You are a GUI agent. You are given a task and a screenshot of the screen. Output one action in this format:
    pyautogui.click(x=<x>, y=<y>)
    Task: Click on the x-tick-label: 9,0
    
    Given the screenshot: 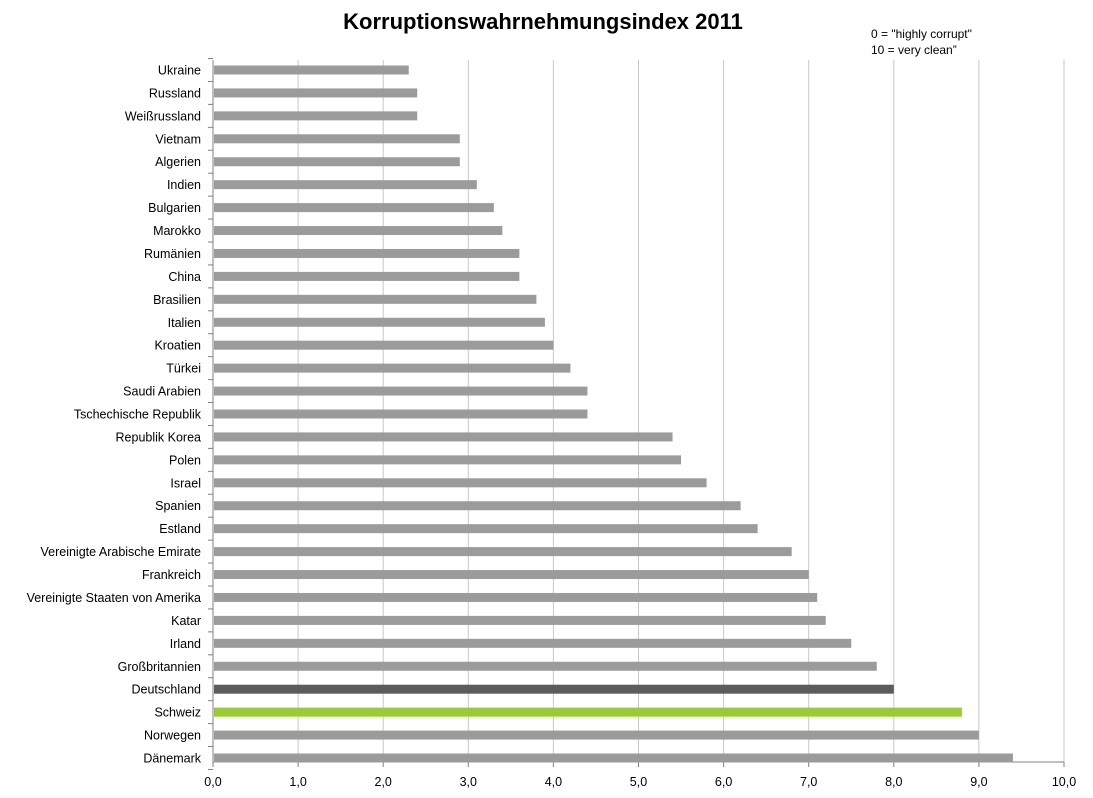 What is the action you would take?
    pyautogui.click(x=978, y=782)
    